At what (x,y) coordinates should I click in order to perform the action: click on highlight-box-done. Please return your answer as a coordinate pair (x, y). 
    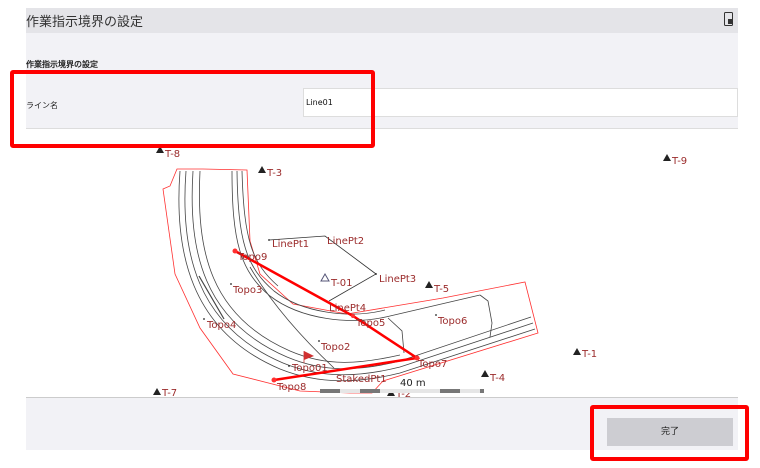
    Looking at the image, I should click on (669, 433).